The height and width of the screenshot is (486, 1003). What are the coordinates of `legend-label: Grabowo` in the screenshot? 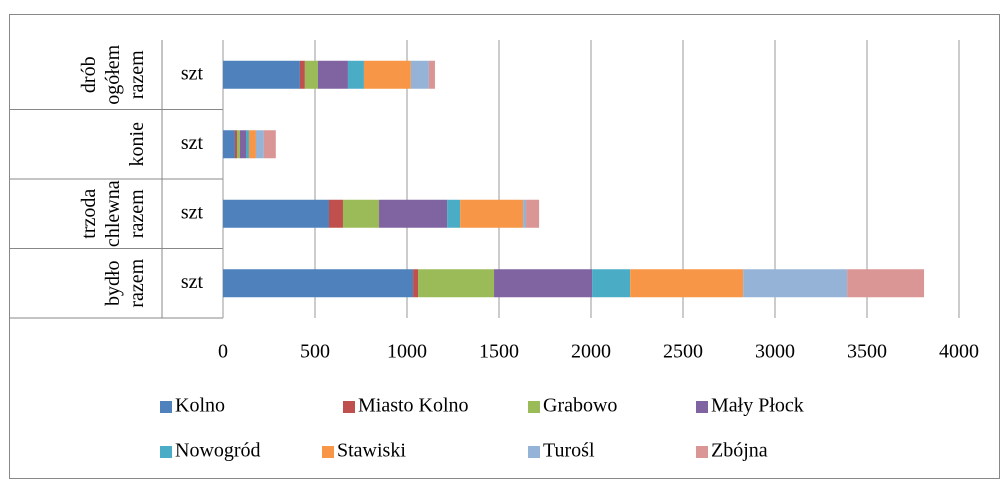 It's located at (580, 406).